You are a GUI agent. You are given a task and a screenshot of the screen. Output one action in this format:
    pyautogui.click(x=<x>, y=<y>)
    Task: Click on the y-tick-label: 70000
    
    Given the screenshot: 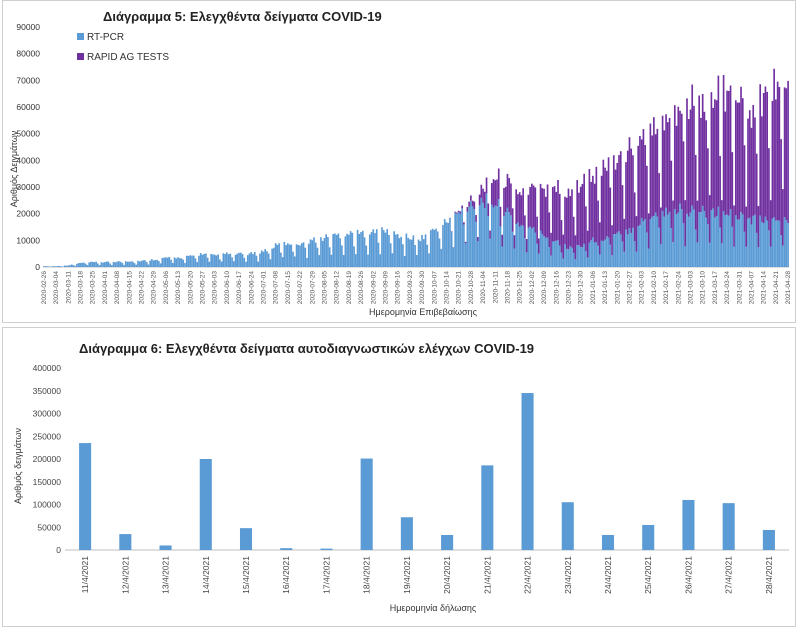 What is the action you would take?
    pyautogui.click(x=28, y=80)
    